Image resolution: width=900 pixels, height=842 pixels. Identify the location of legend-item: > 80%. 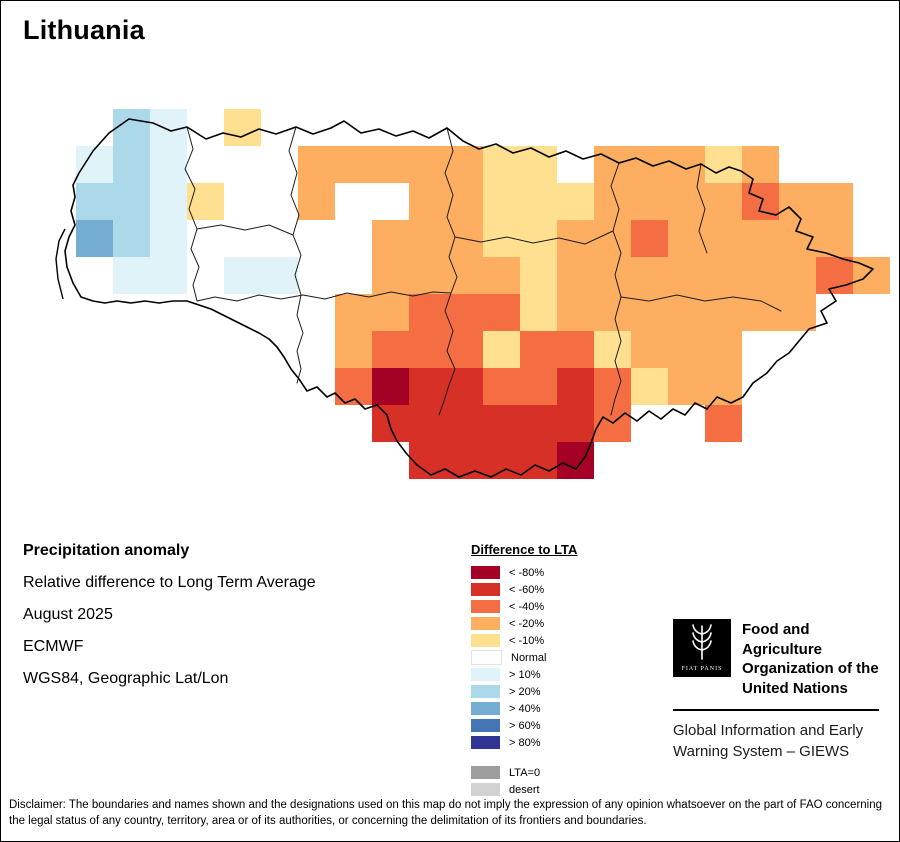
(524, 742).